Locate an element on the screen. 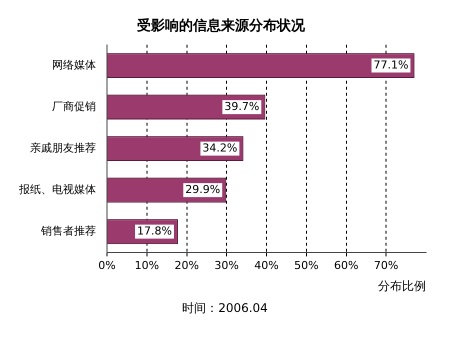 This screenshot has width=450, height=337. y-tick-label: 报纸、电视媒体 is located at coordinates (57, 189).